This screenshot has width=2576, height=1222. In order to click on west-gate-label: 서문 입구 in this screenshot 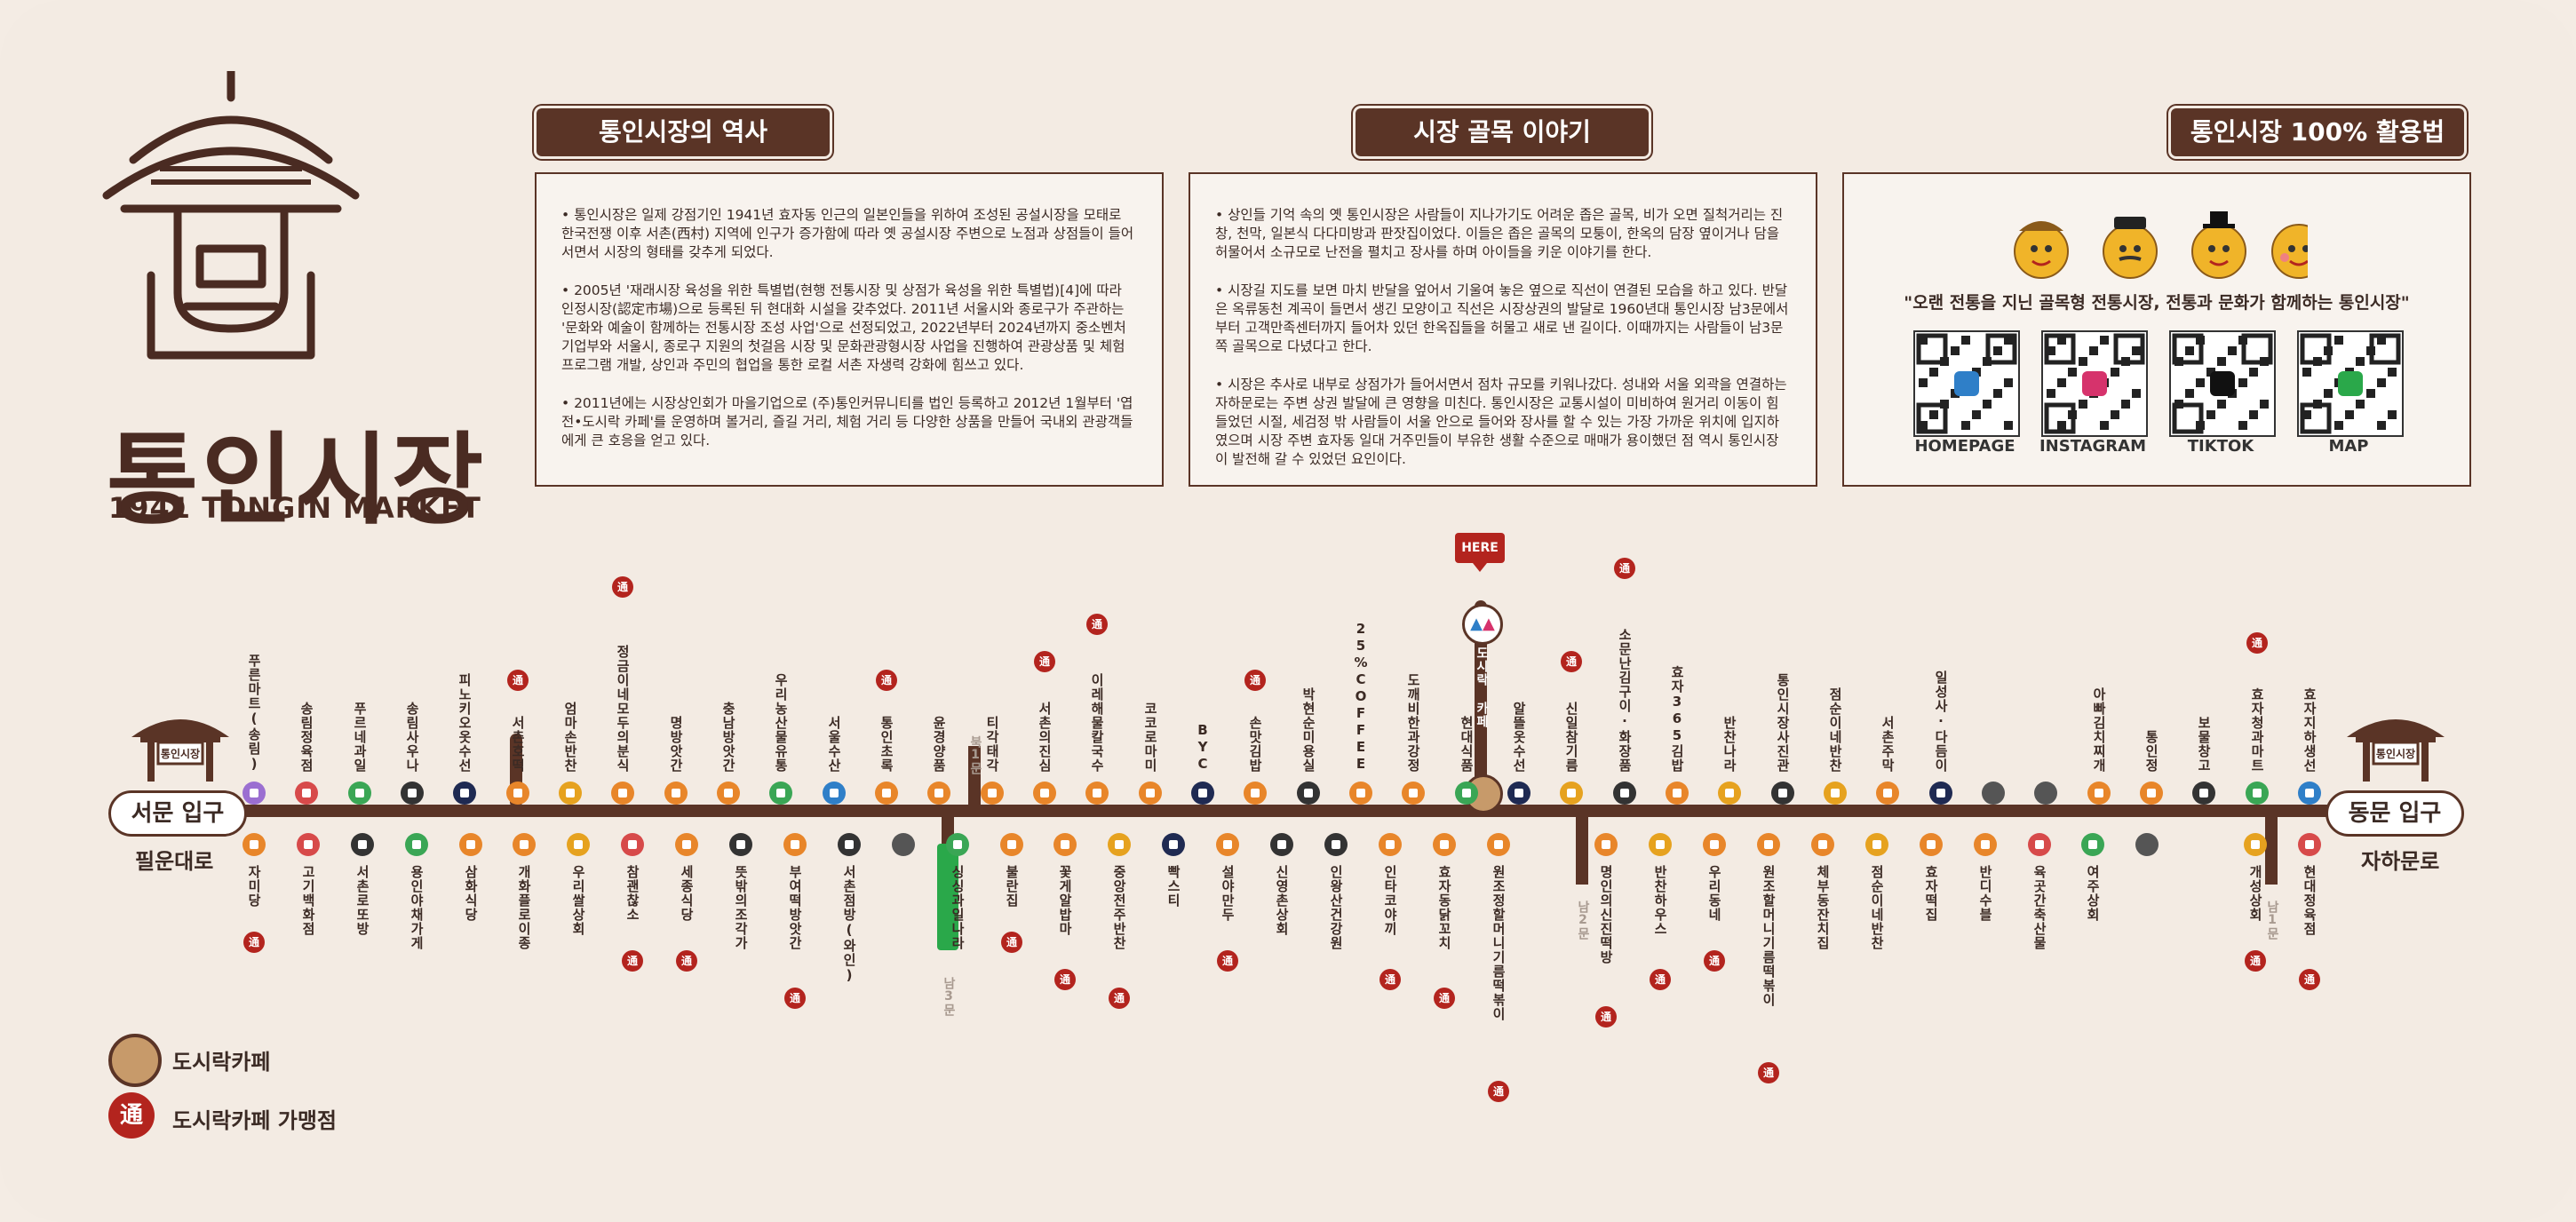, I will do `click(177, 814)`.